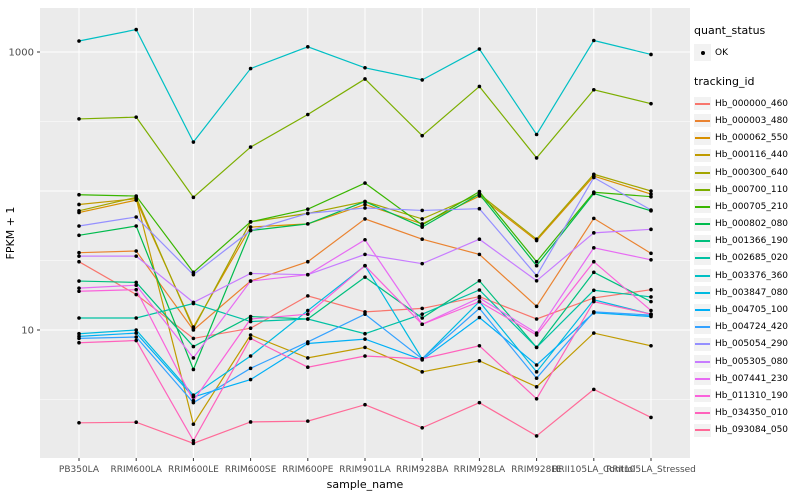  I want to click on legend-key-ok, so click(702, 53).